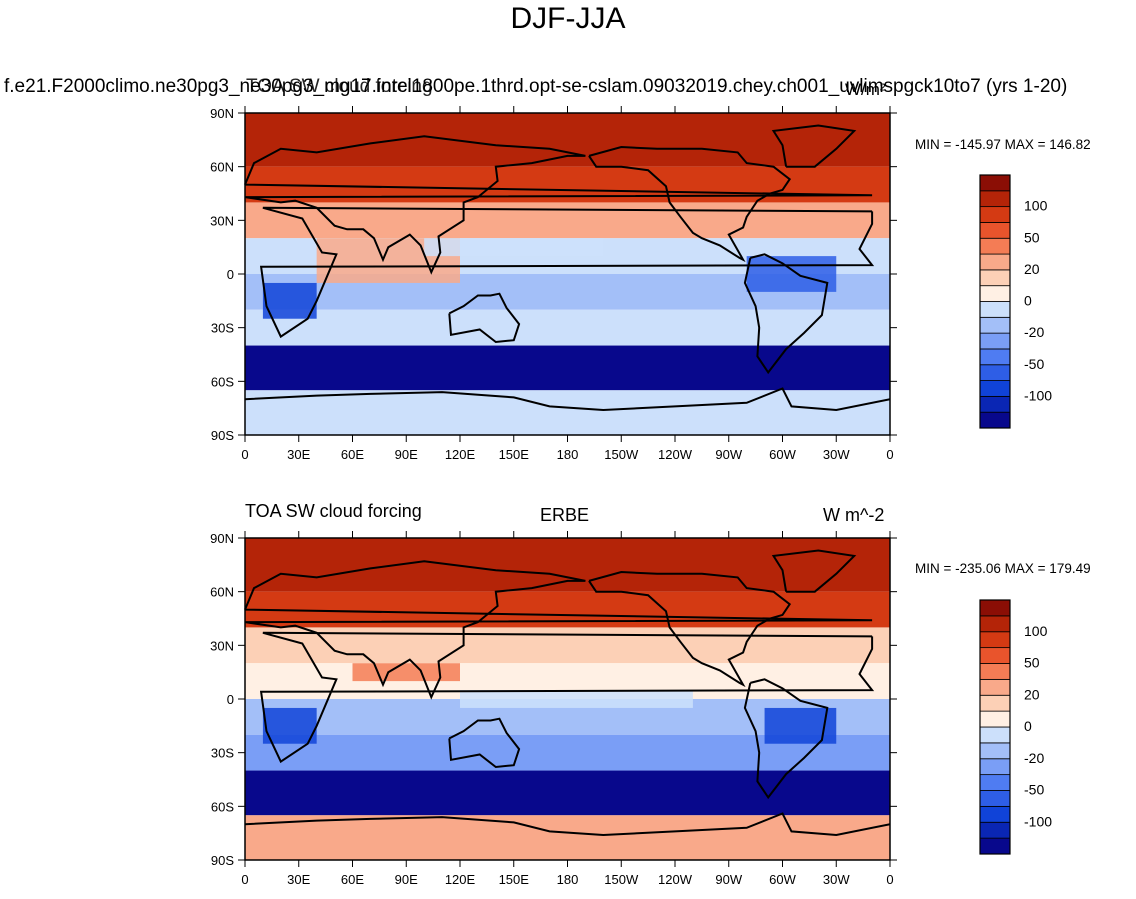 Image resolution: width=1136 pixels, height=899 pixels. What do you see at coordinates (222, 753) in the screenshot?
I see `y-tick-label: 30S` at bounding box center [222, 753].